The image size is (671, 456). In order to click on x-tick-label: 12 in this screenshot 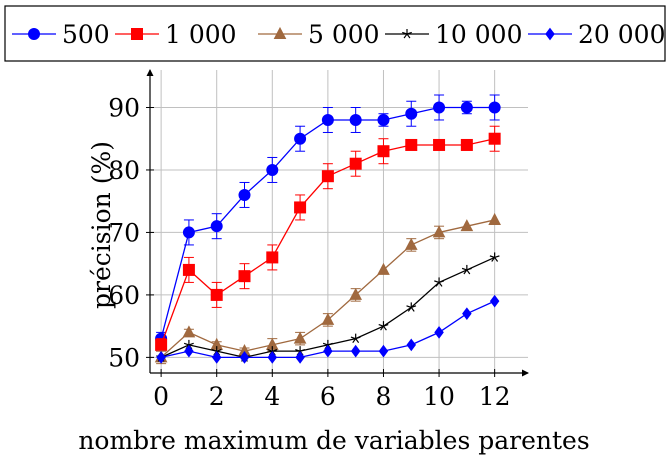, I will do `click(495, 396)`.